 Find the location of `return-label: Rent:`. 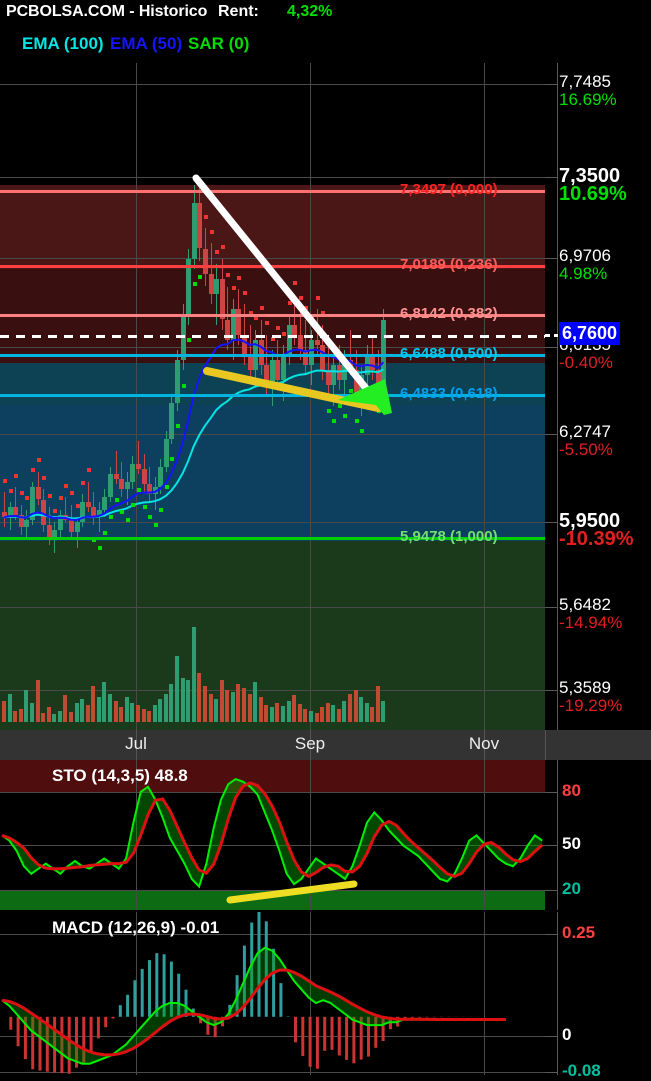

return-label: Rent: is located at coordinates (238, 12).